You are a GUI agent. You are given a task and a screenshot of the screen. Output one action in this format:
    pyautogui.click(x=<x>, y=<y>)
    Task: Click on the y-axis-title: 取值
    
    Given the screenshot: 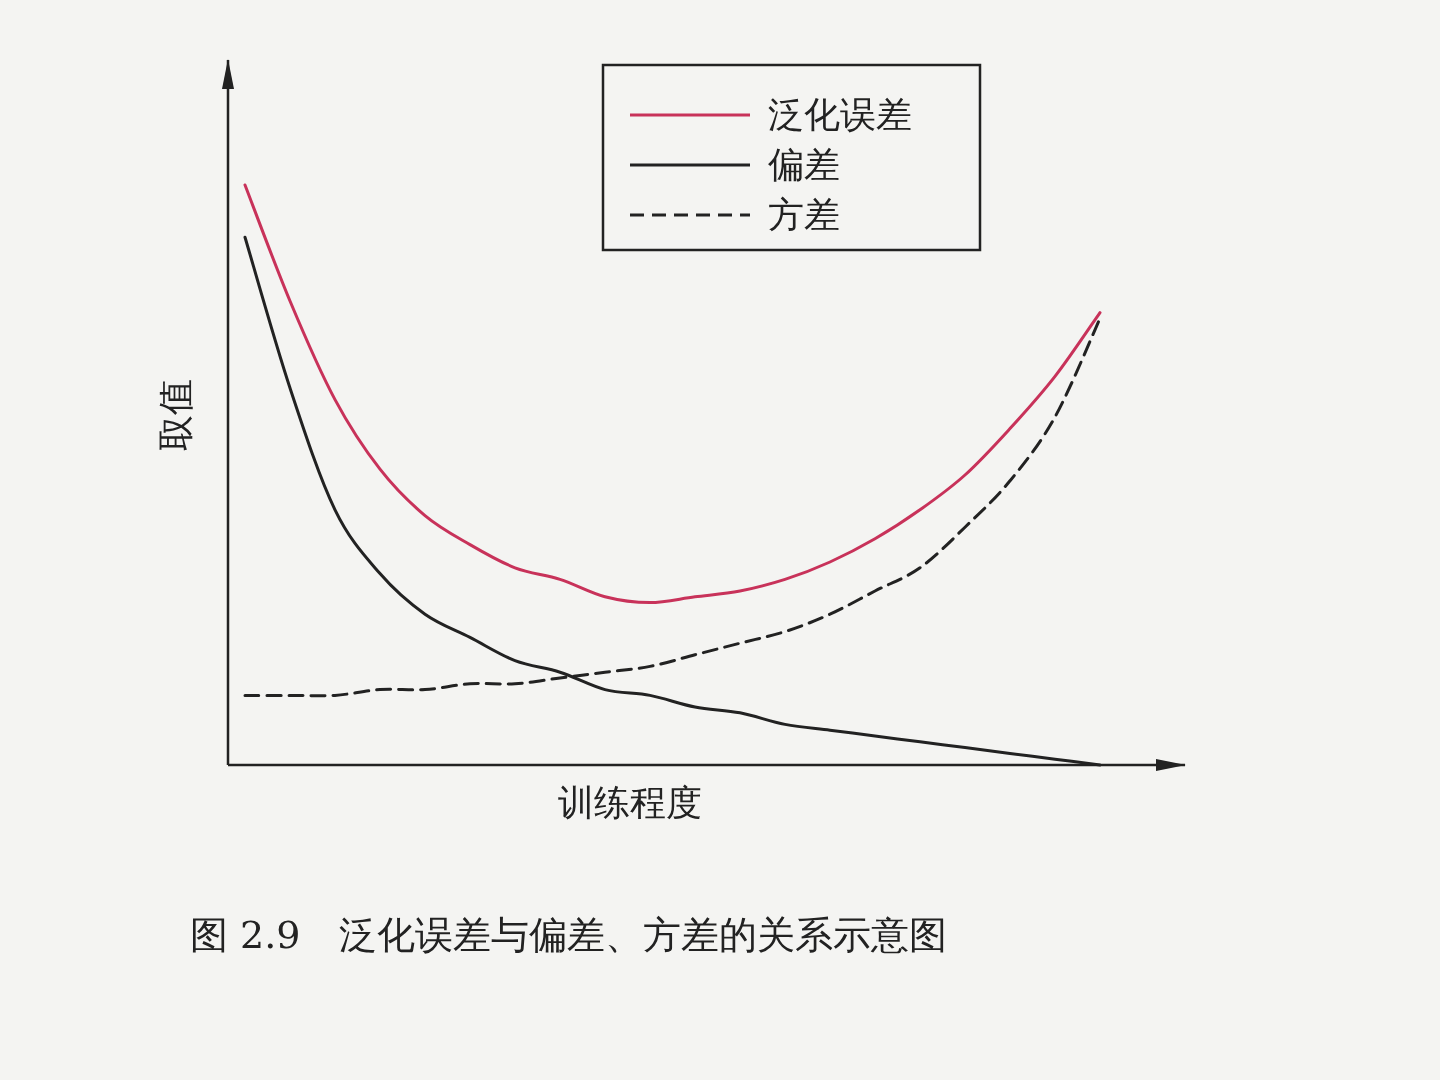 What is the action you would take?
    pyautogui.click(x=175, y=415)
    